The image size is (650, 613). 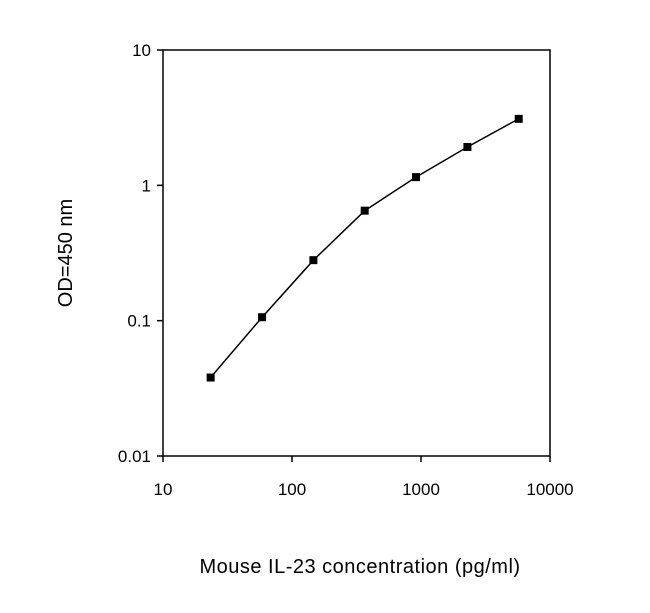 I want to click on y-tick-label: 10, so click(x=141, y=50).